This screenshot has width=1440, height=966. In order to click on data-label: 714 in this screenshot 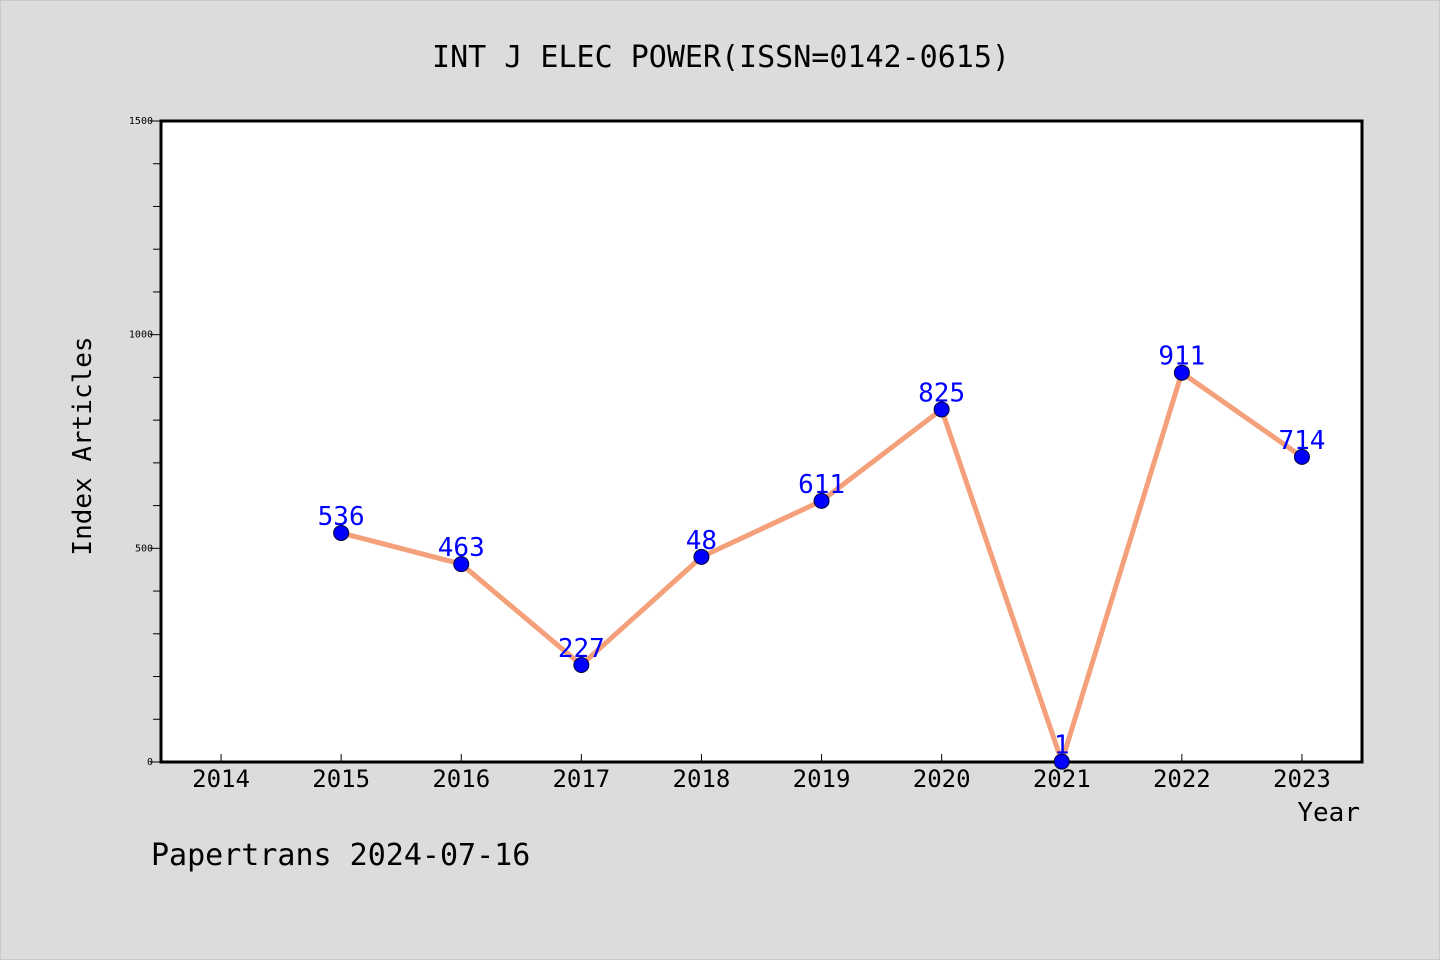, I will do `click(1301, 441)`.